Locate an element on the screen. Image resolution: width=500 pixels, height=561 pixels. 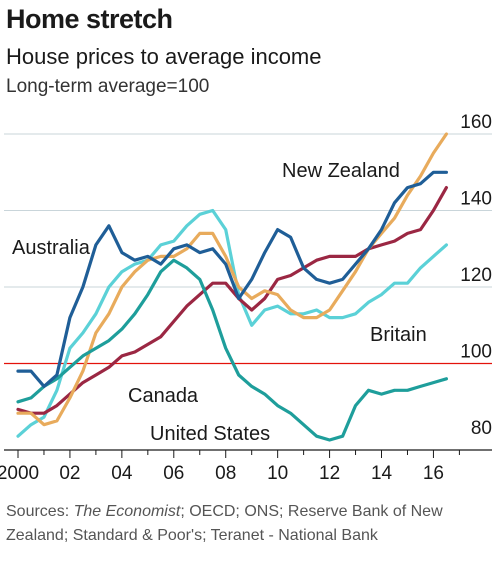
x-tick-label: 16 is located at coordinates (433, 473).